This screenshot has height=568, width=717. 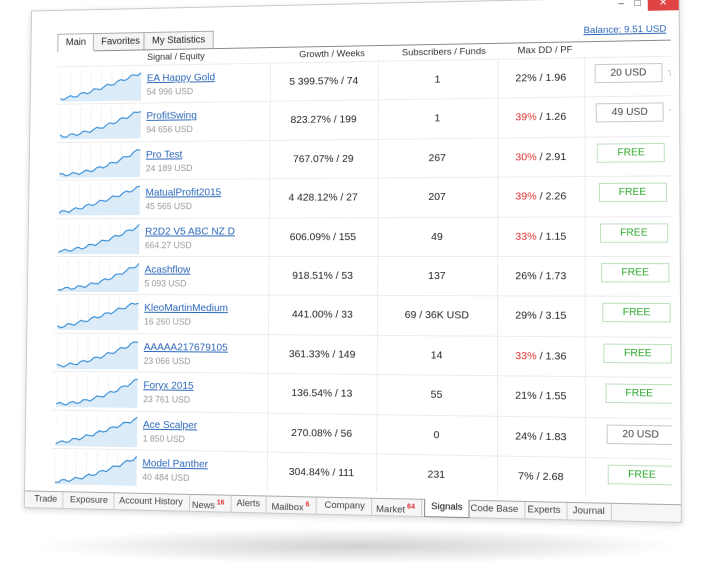 What do you see at coordinates (552, 356) in the screenshot?
I see `profit-factor: / 1.36` at bounding box center [552, 356].